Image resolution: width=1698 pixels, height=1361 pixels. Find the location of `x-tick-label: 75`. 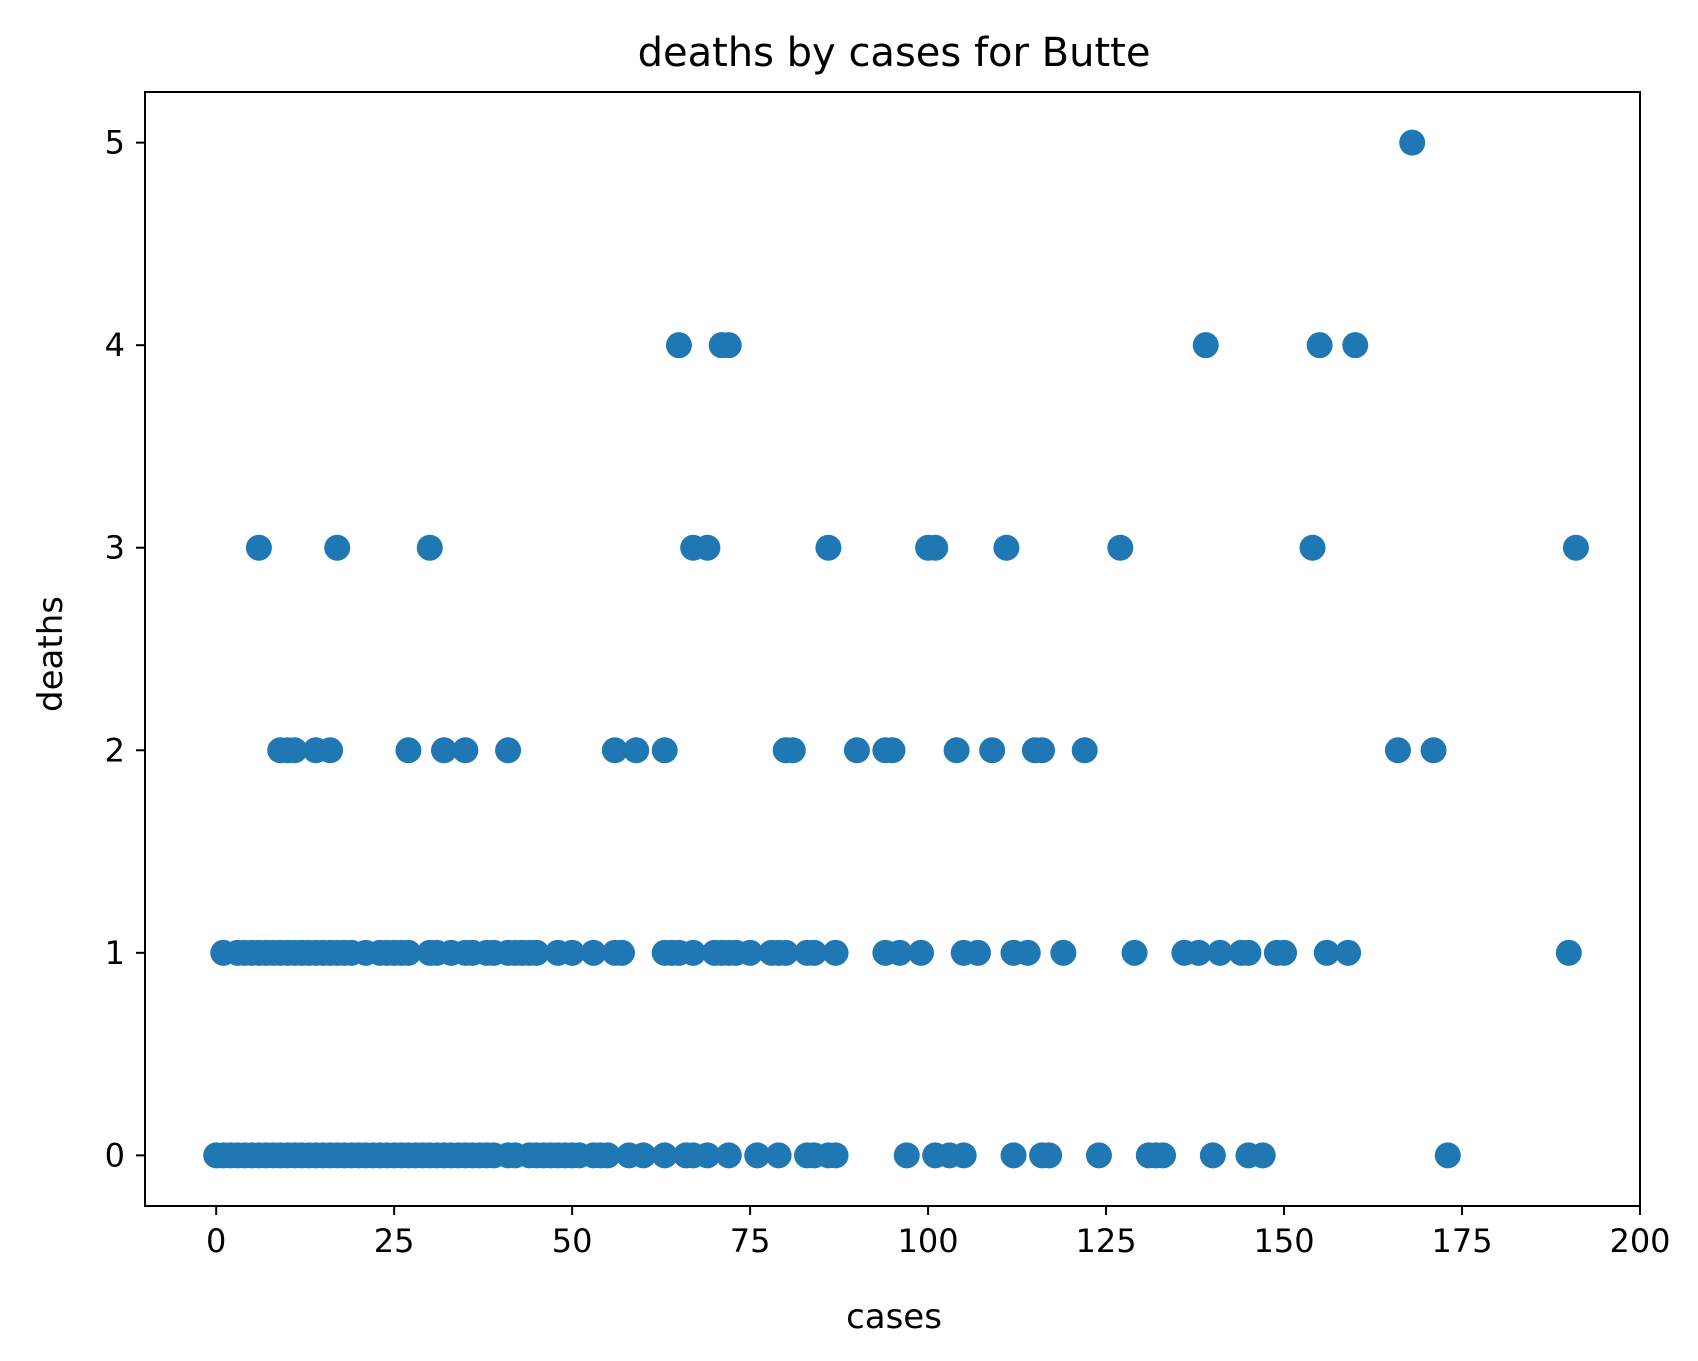

x-tick-label: 75 is located at coordinates (750, 1241).